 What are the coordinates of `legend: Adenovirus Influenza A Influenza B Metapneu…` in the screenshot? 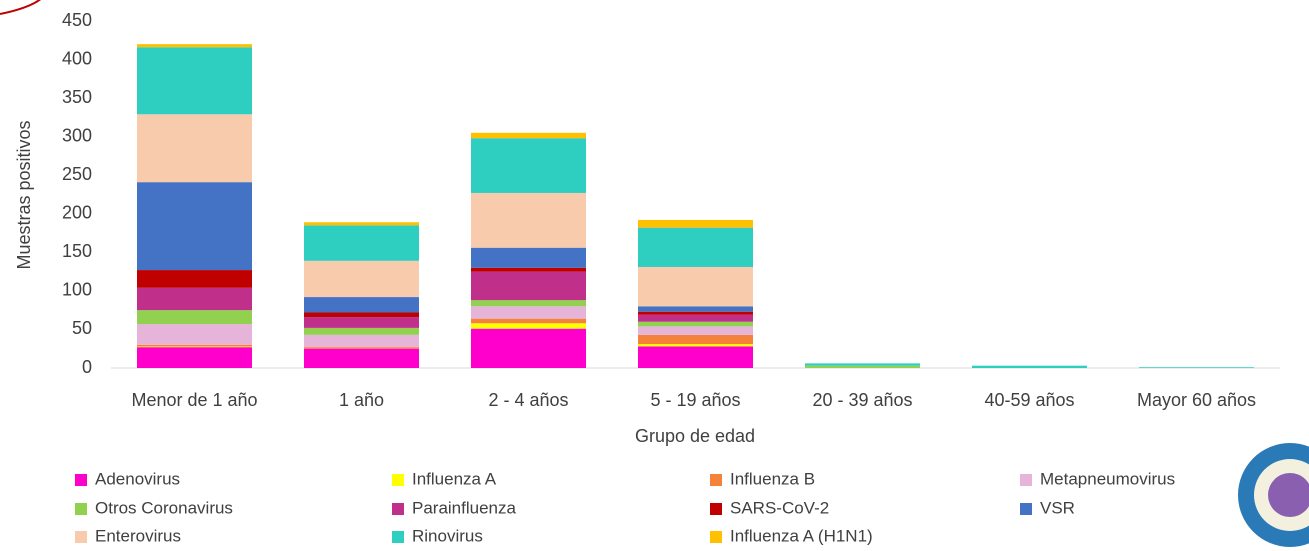 It's located at (625, 507).